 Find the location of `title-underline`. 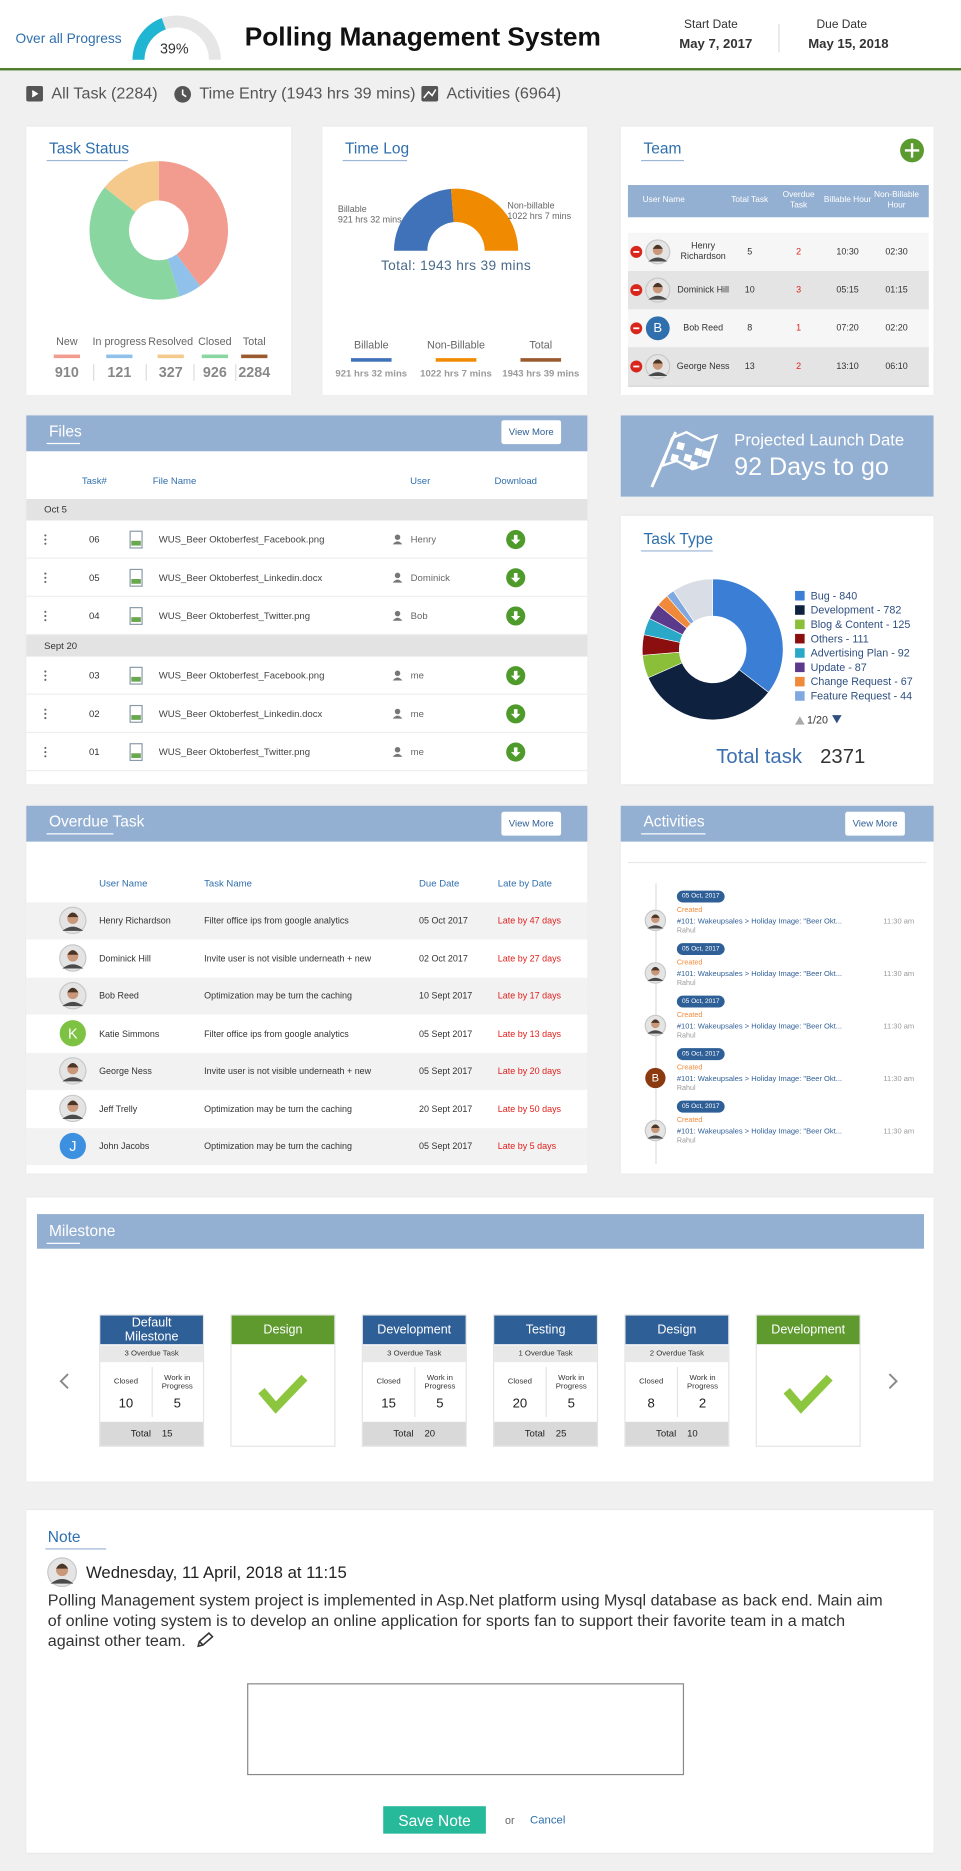

title-underline is located at coordinates (87, 160).